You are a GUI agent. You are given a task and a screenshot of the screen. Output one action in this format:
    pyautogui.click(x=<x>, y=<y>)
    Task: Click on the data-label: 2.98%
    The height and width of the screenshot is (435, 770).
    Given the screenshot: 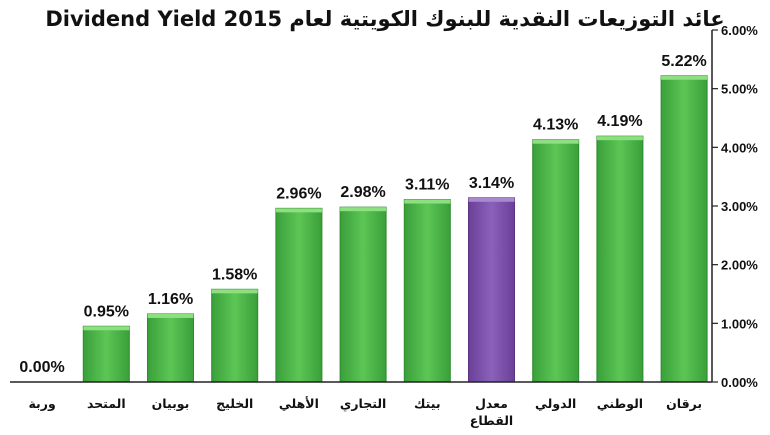 What is the action you would take?
    pyautogui.click(x=362, y=192)
    